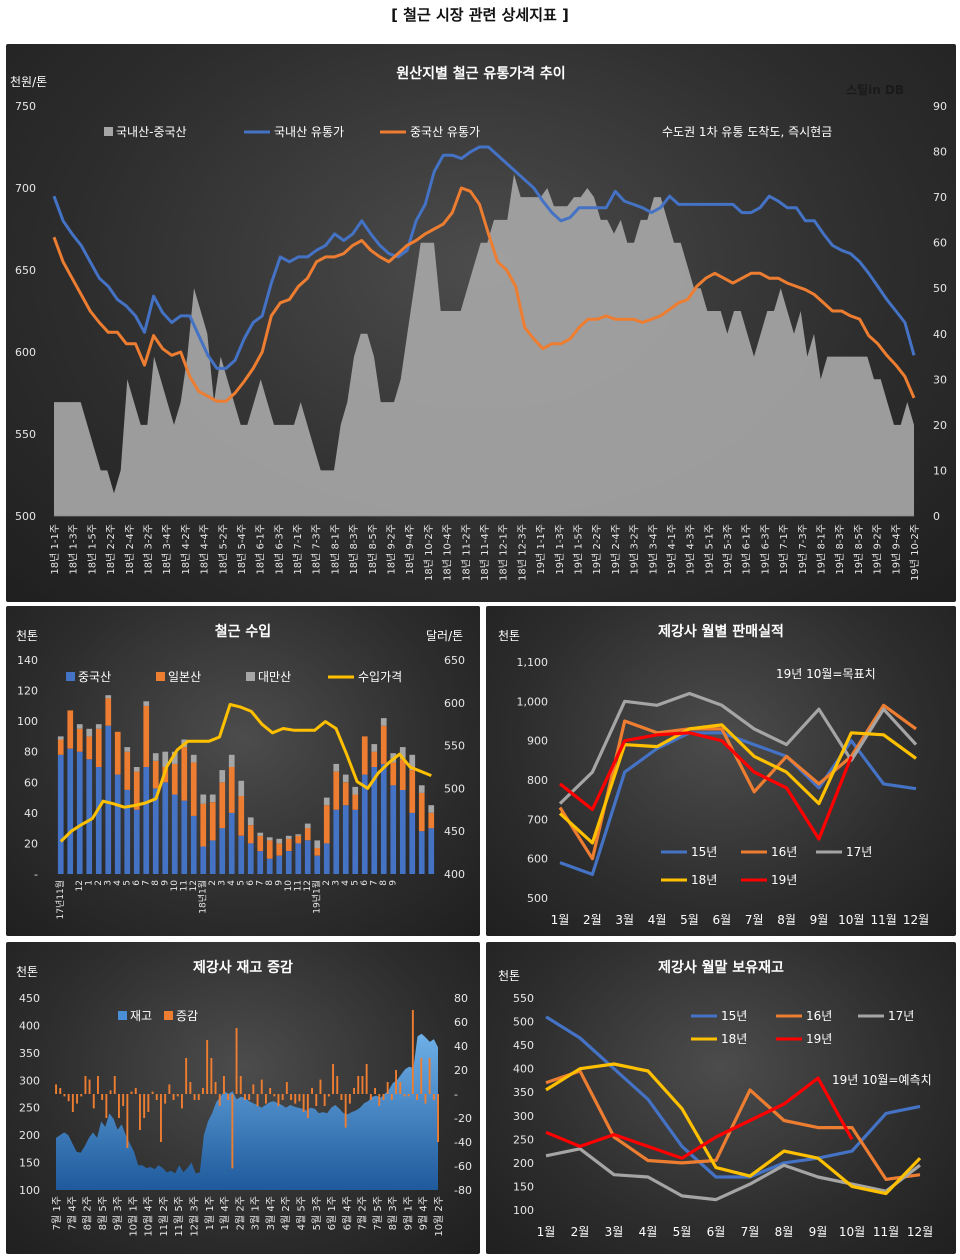 The width and height of the screenshot is (960, 1260). I want to click on x-tick-label: 9, so click(166, 883).